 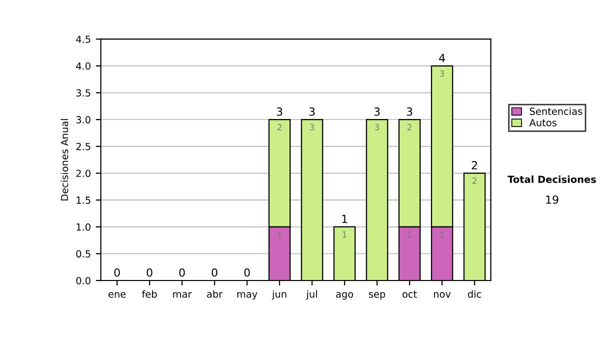 I want to click on y-tick-label: 0.0, so click(x=83, y=280).